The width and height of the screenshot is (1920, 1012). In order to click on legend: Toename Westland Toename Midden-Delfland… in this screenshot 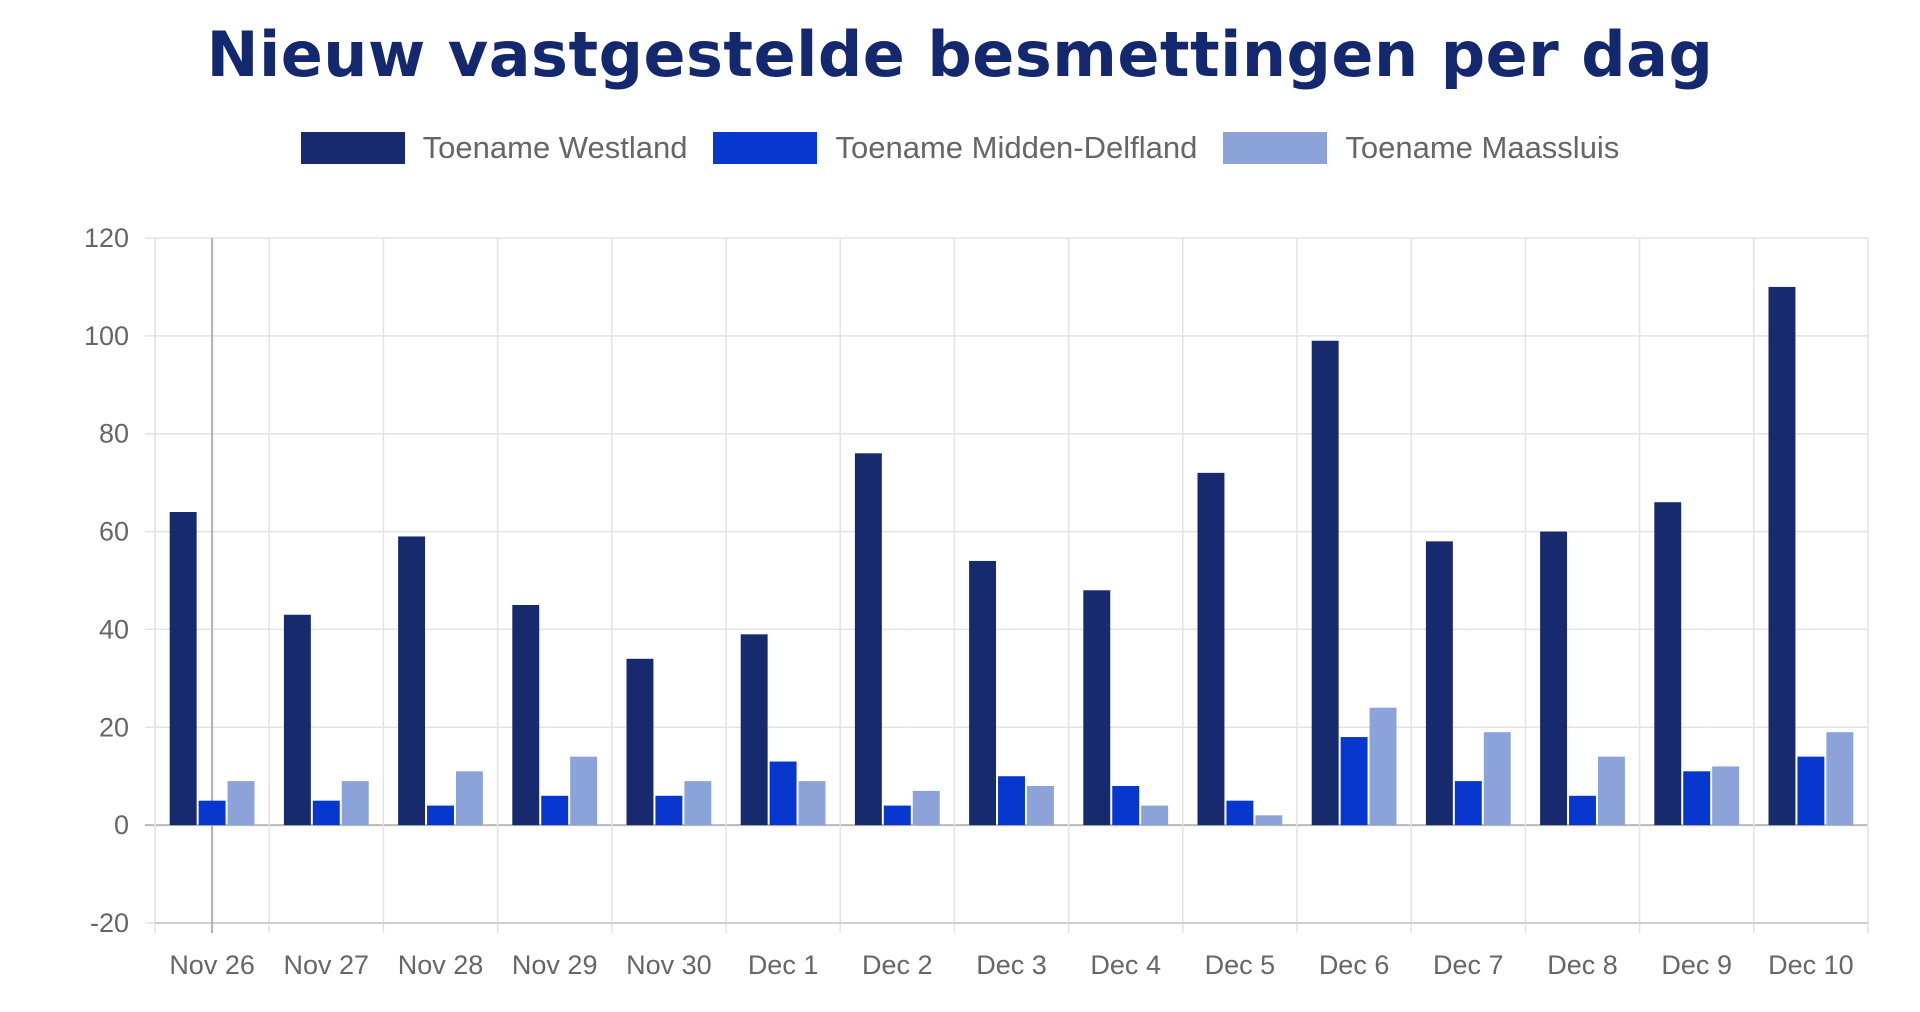, I will do `click(960, 148)`.